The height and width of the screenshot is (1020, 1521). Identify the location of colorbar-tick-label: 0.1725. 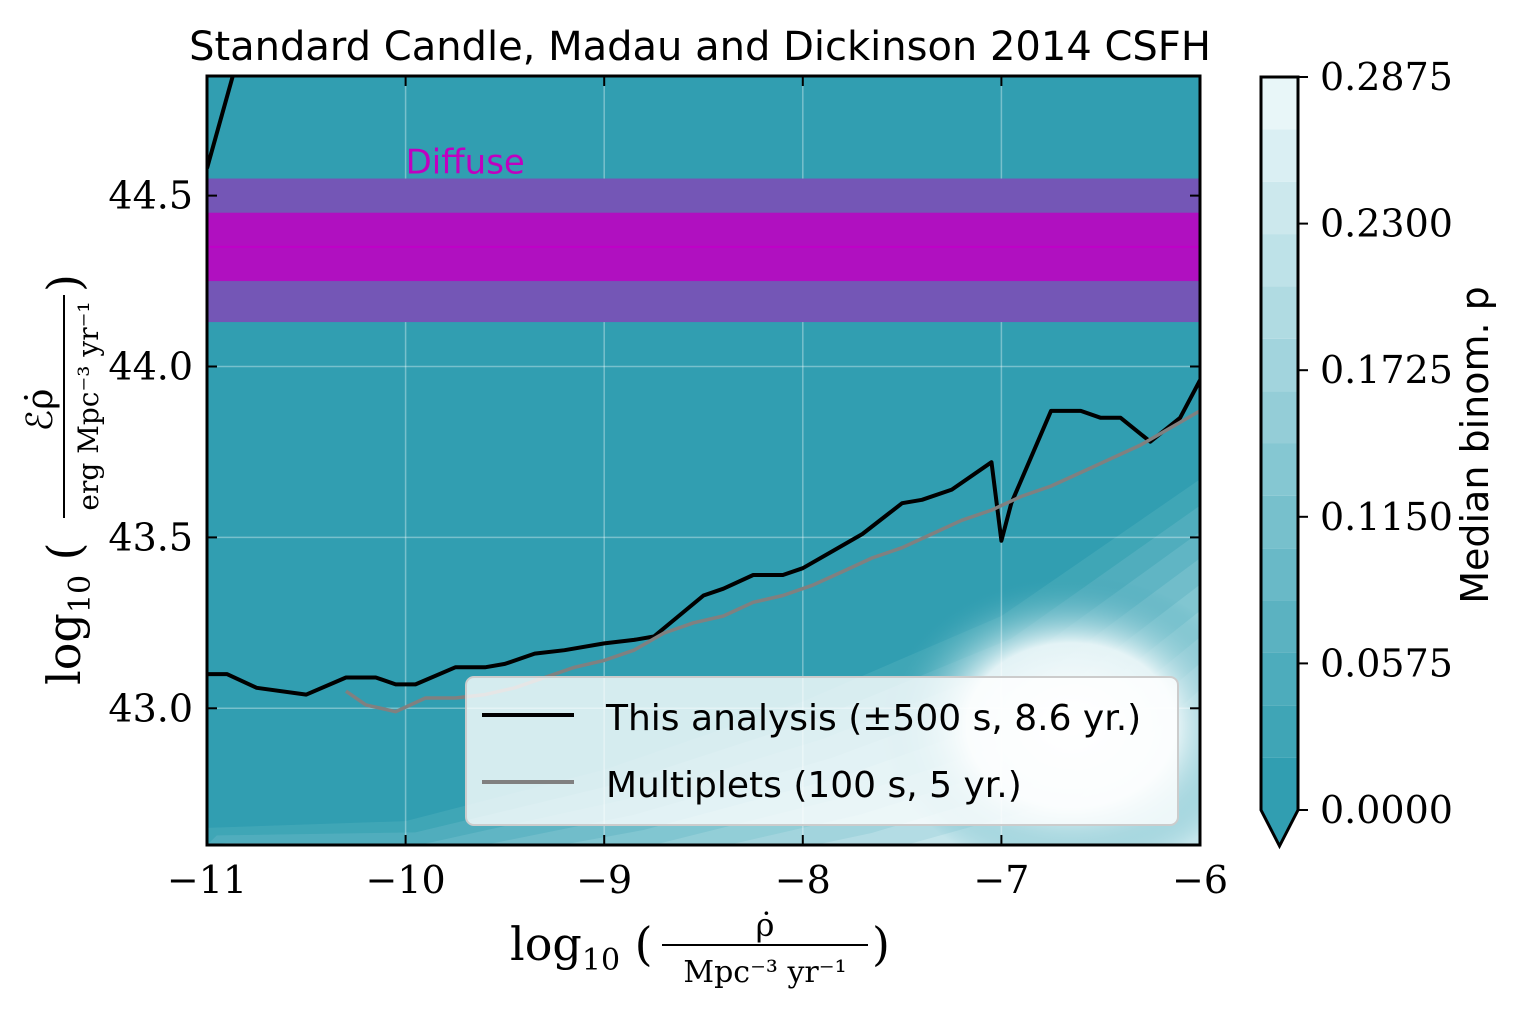
(1386, 370).